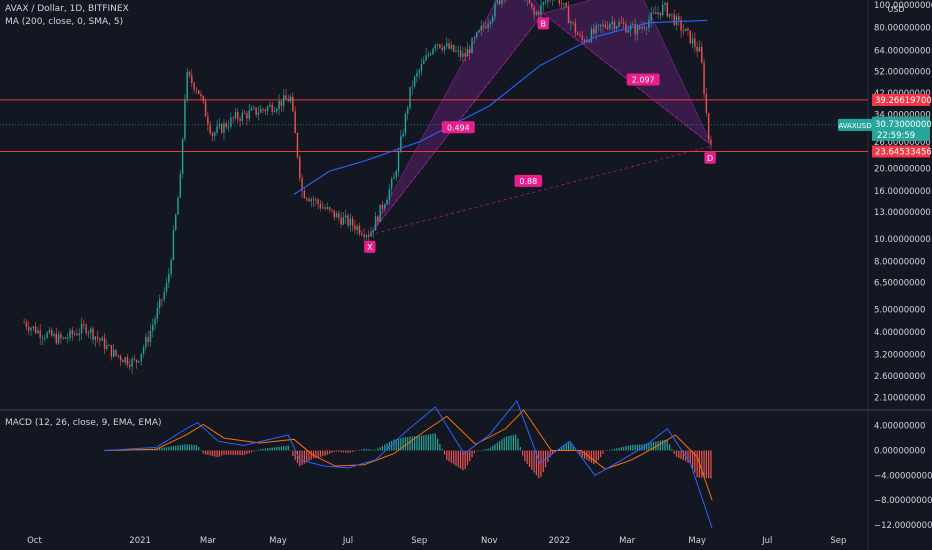  I want to click on pattern-point-x: X, so click(370, 246).